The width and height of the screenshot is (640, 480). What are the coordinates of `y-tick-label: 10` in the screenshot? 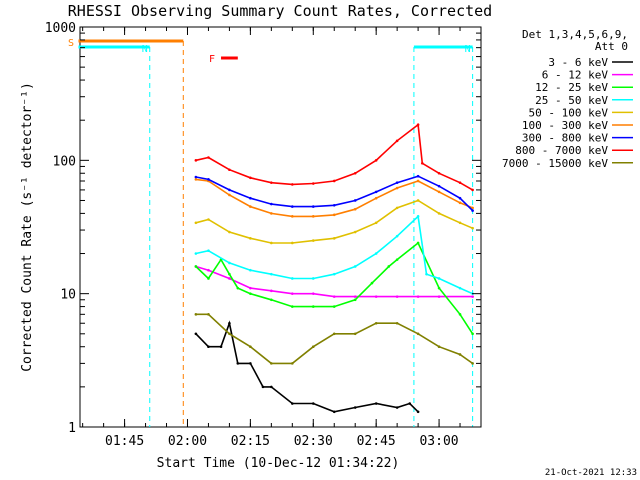 It's located at (68, 295).